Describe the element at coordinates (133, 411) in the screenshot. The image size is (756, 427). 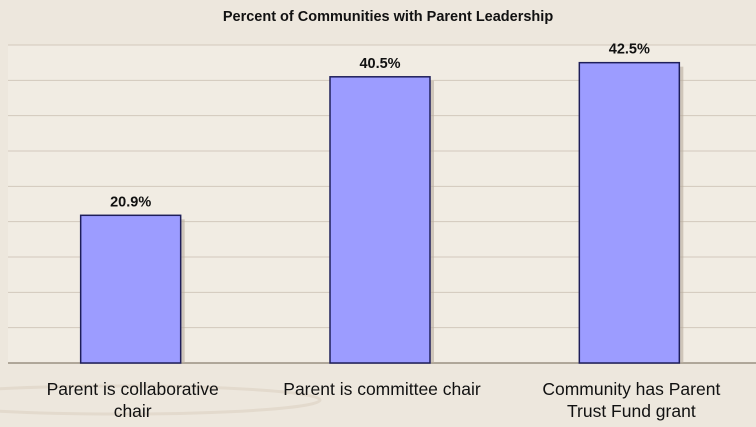
I see `category-label-line: chair` at that location.